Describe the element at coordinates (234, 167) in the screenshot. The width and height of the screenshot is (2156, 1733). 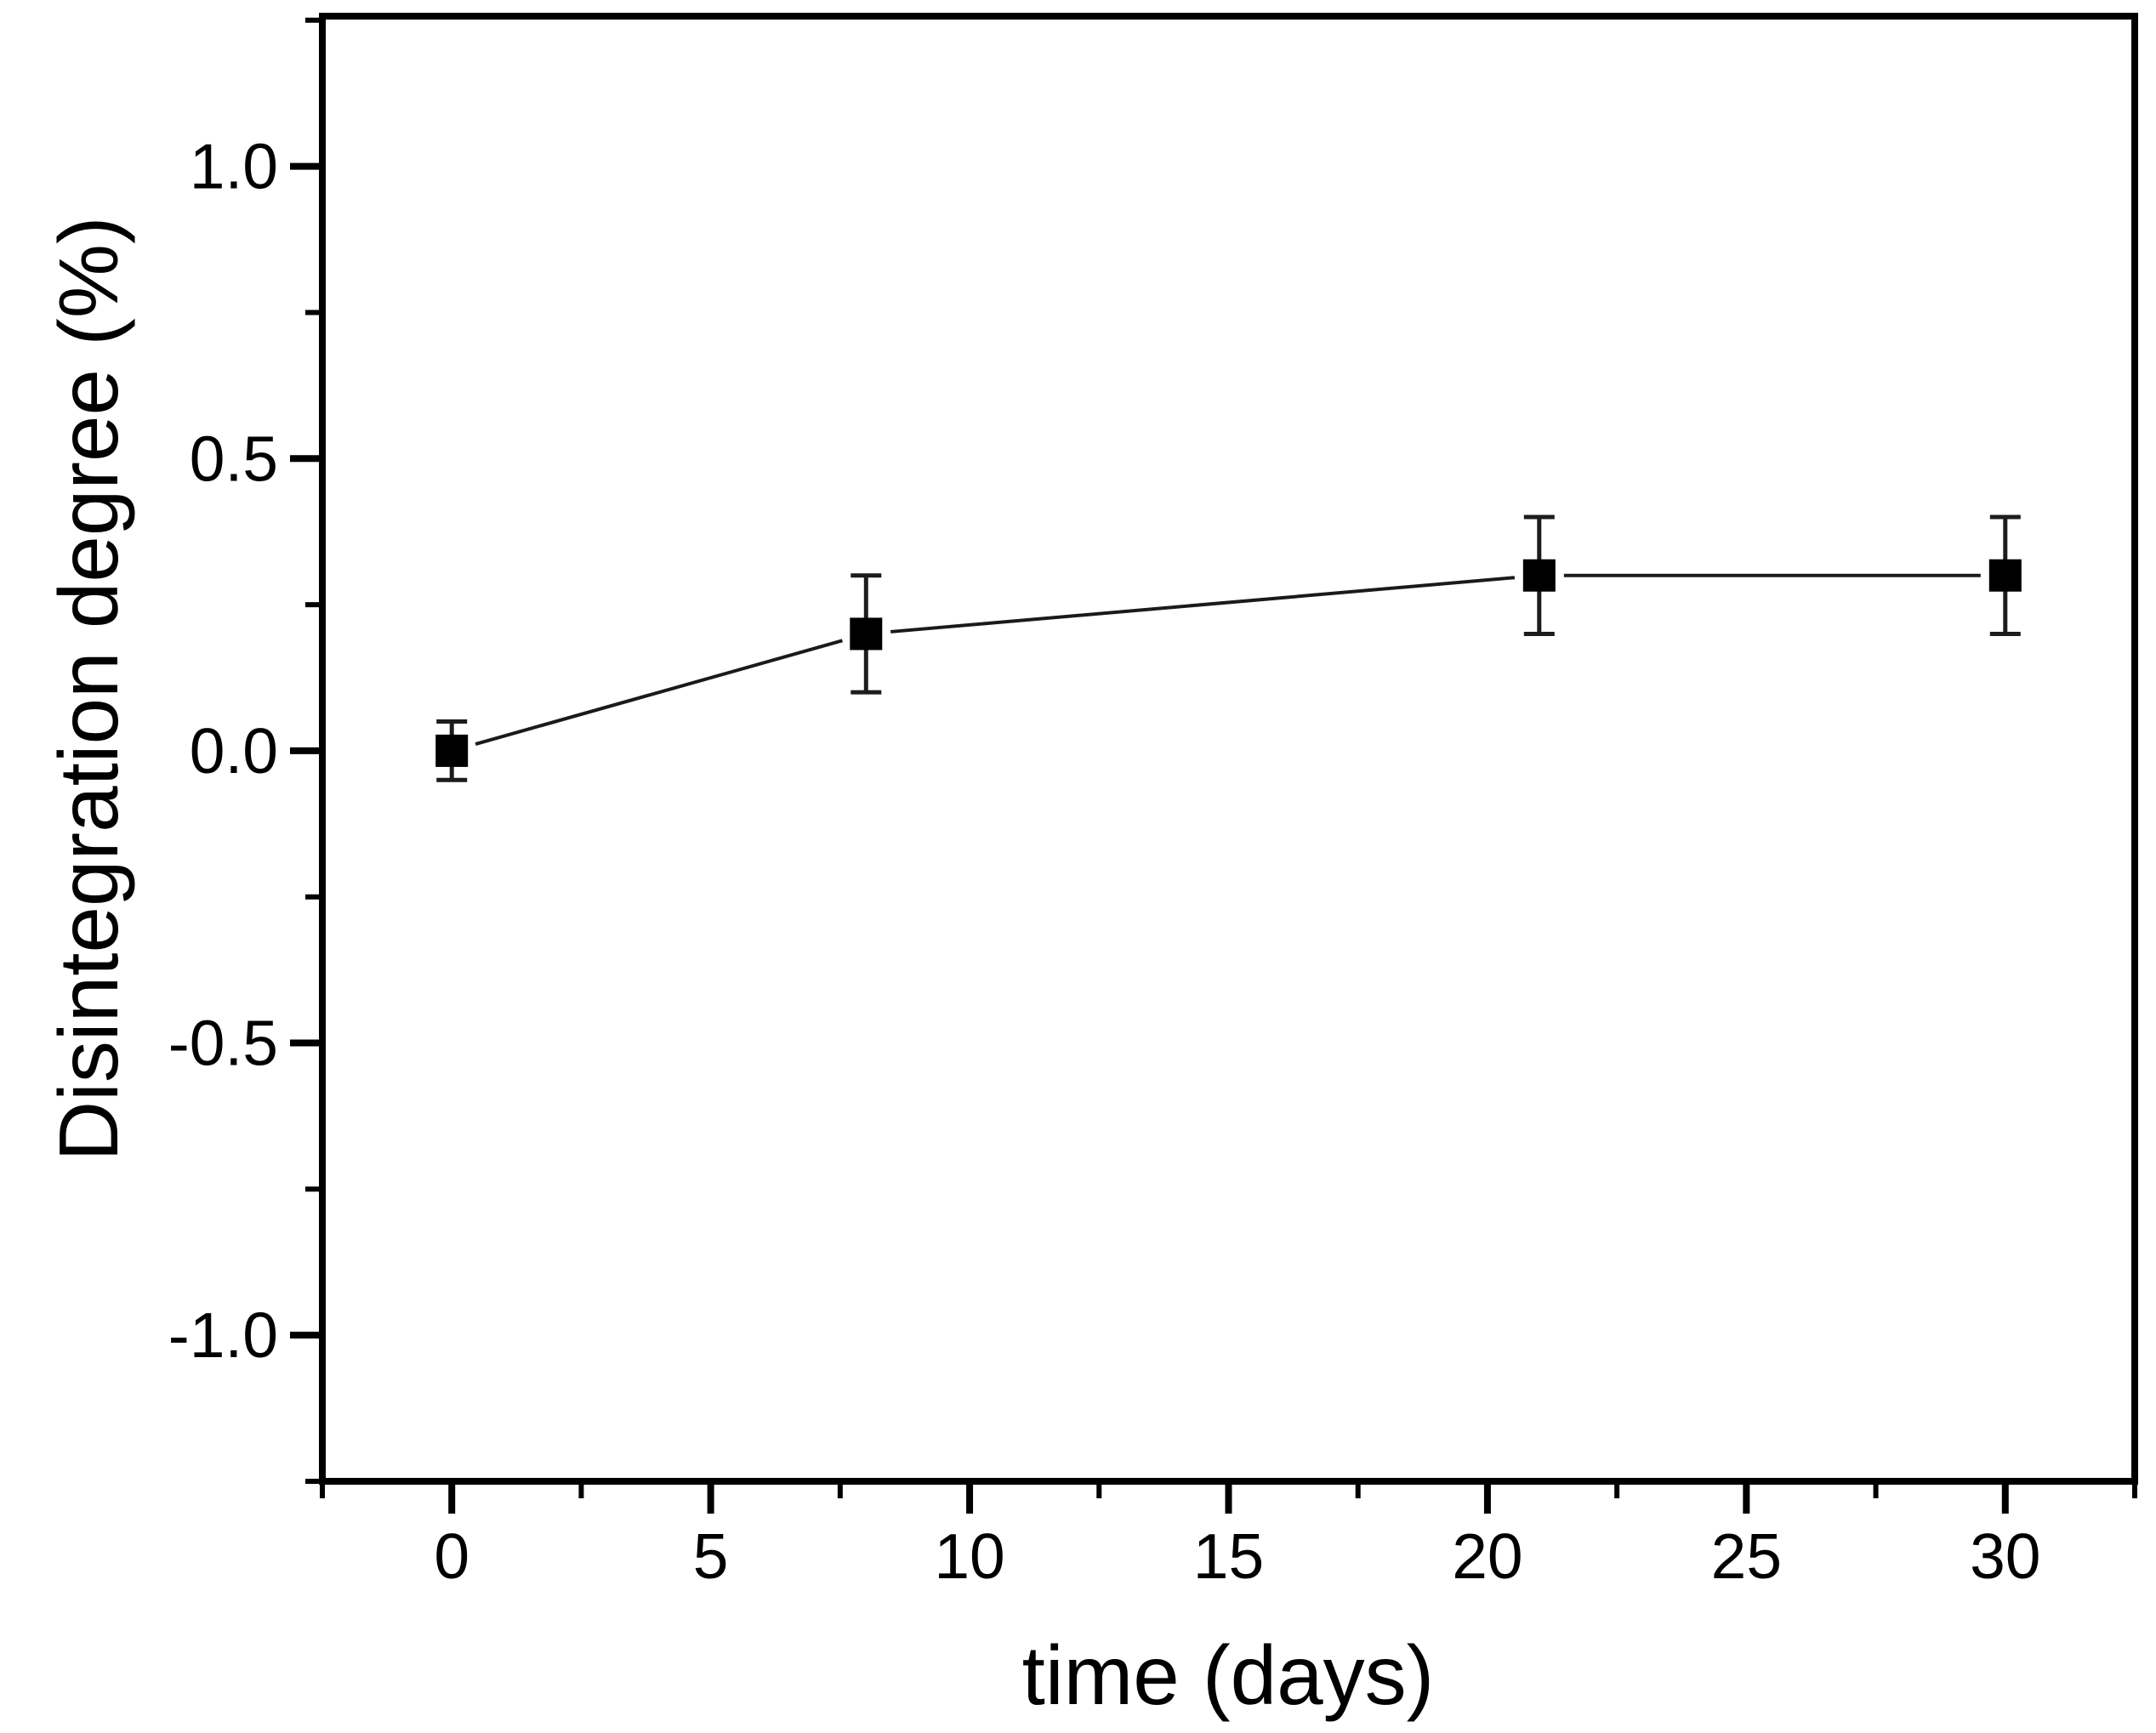
I see `y-tick-label: 1.0` at that location.